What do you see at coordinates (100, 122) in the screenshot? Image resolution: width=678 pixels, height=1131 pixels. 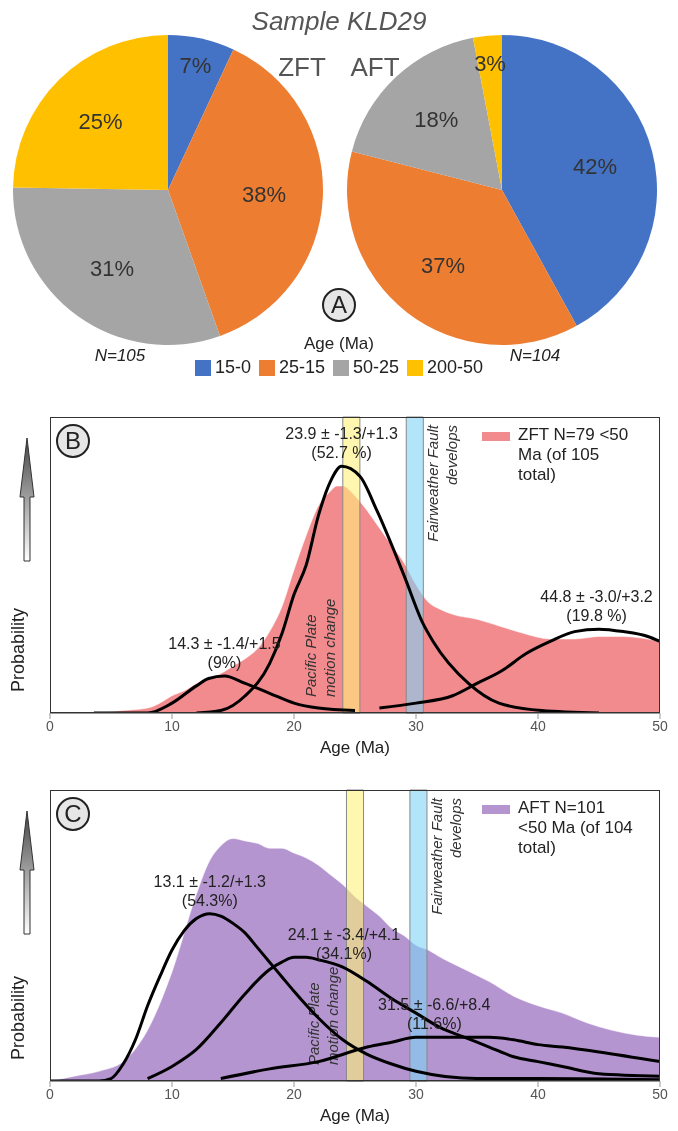 I see `data-label: 25%` at bounding box center [100, 122].